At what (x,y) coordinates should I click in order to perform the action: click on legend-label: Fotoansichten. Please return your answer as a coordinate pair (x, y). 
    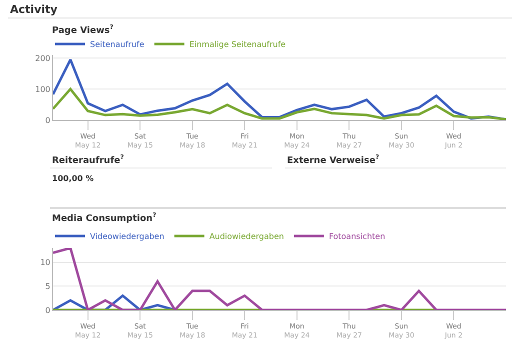
    Looking at the image, I should click on (357, 237).